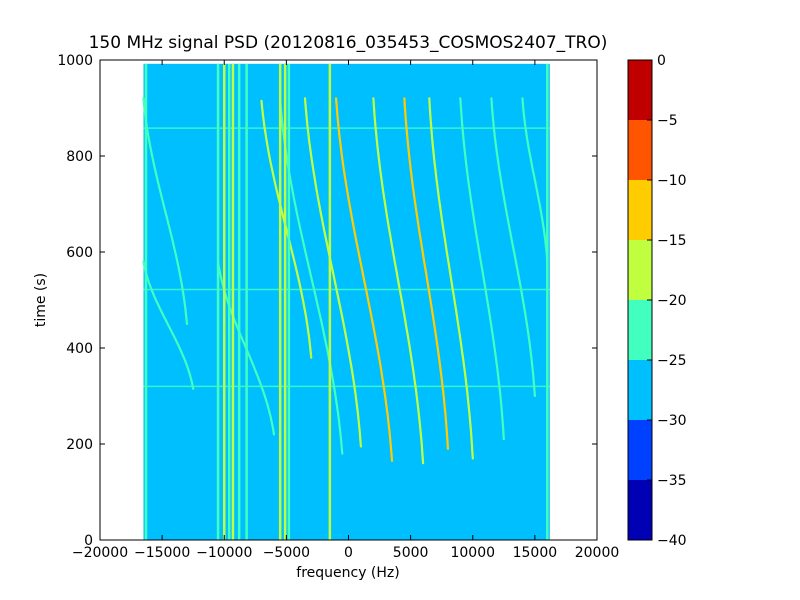  I want to click on colorbar-tick-label: −5, so click(667, 121).